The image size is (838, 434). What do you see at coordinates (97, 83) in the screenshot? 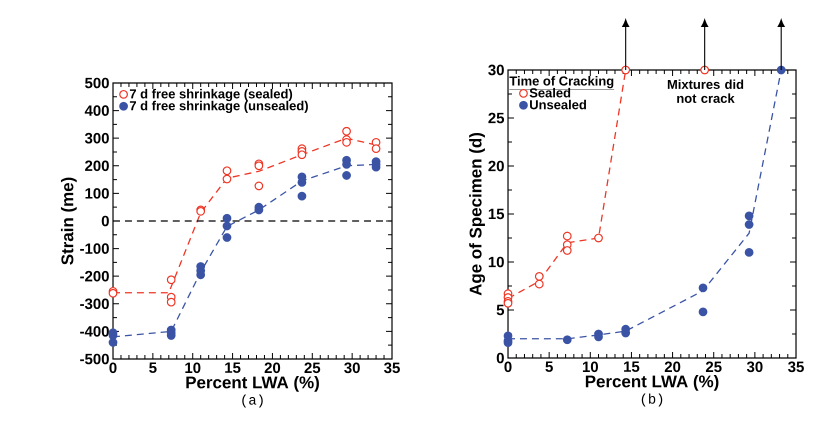
I see `y-tick-label: 500` at bounding box center [97, 83].